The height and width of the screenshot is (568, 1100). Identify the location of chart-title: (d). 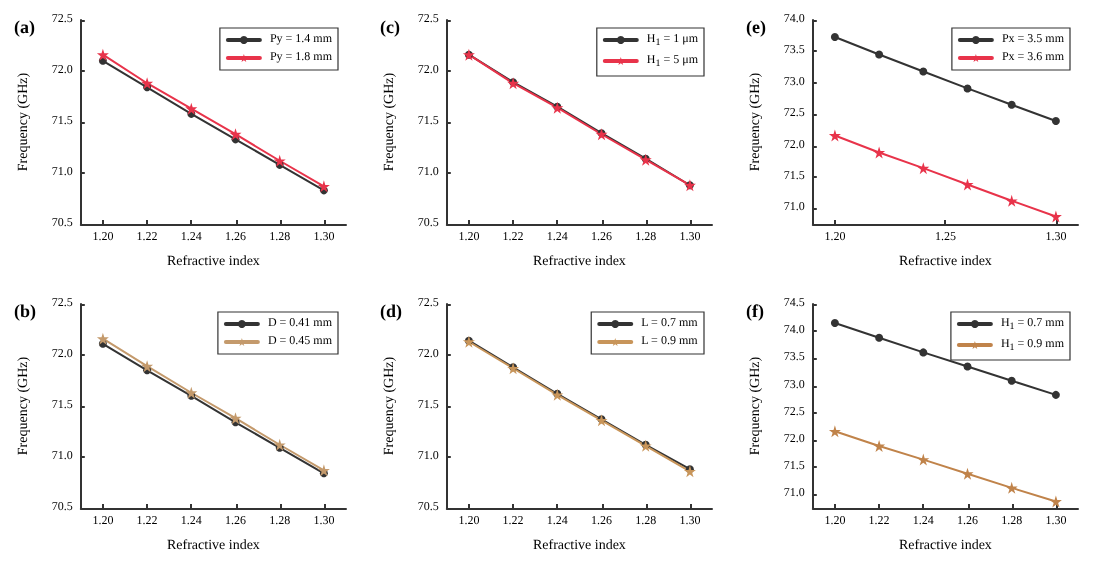
(391, 311).